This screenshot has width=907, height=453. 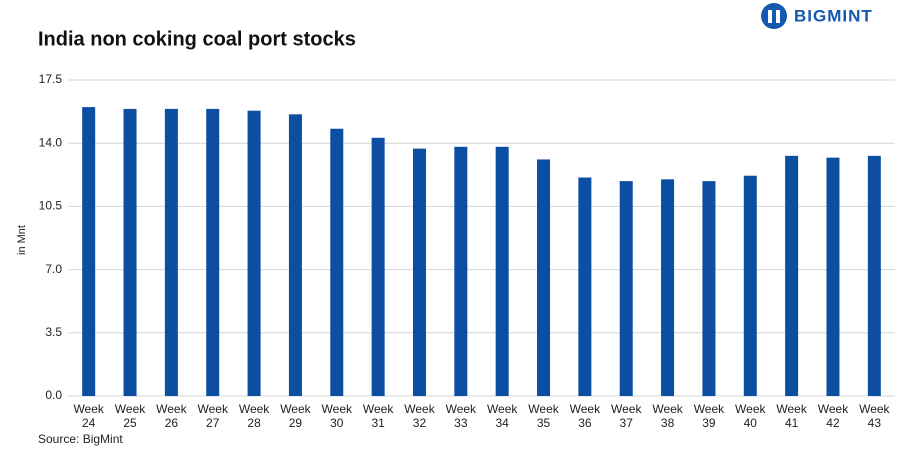 What do you see at coordinates (585, 416) in the screenshot?
I see `x-tick-label: Week 36` at bounding box center [585, 416].